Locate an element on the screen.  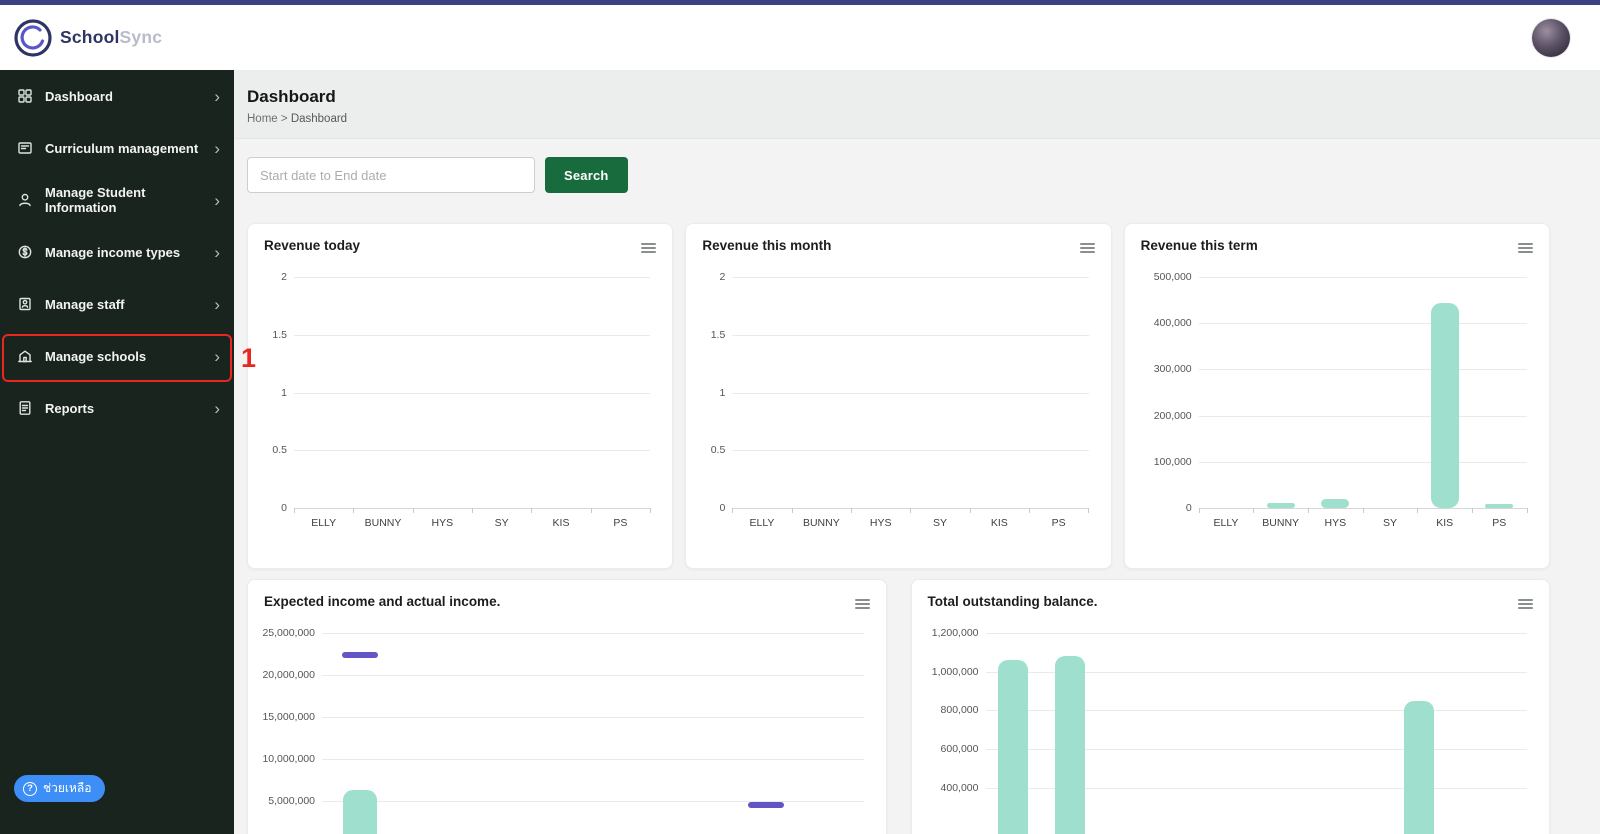
income-icon is located at coordinates (25, 252).